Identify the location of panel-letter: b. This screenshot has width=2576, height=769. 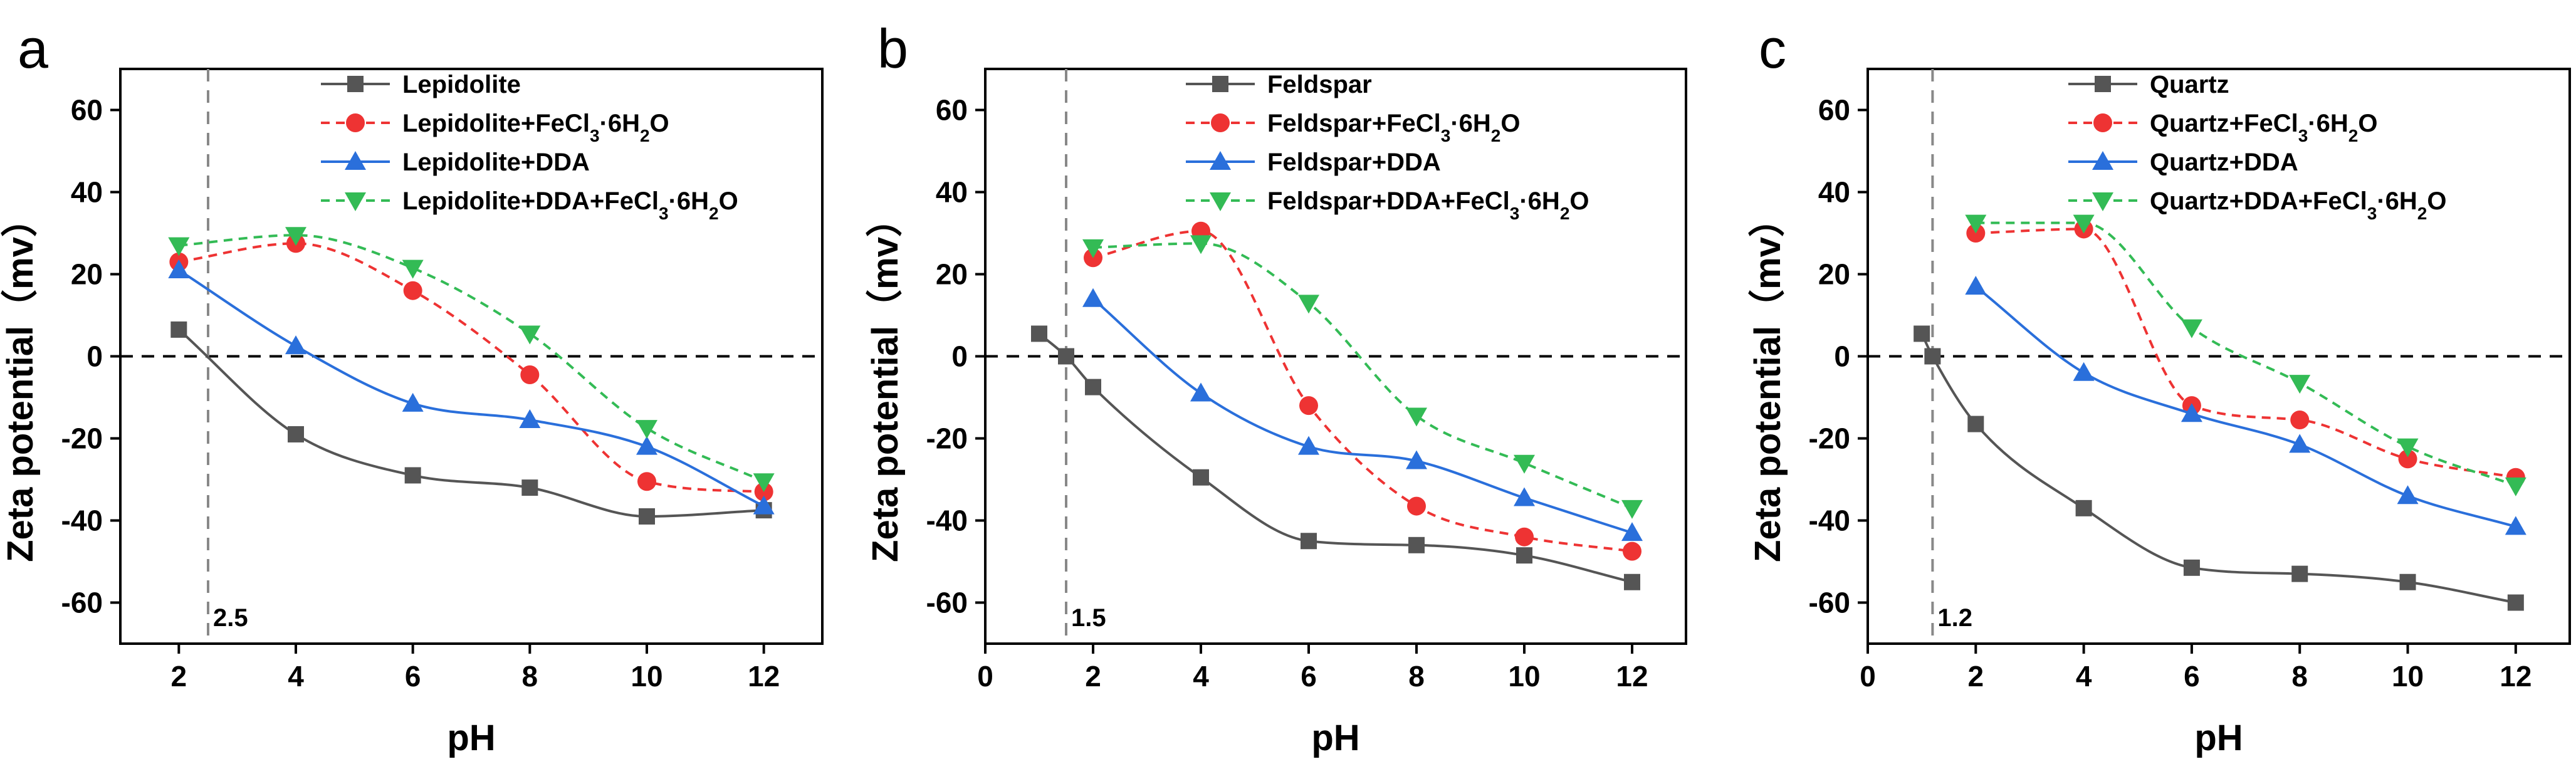
(892, 49).